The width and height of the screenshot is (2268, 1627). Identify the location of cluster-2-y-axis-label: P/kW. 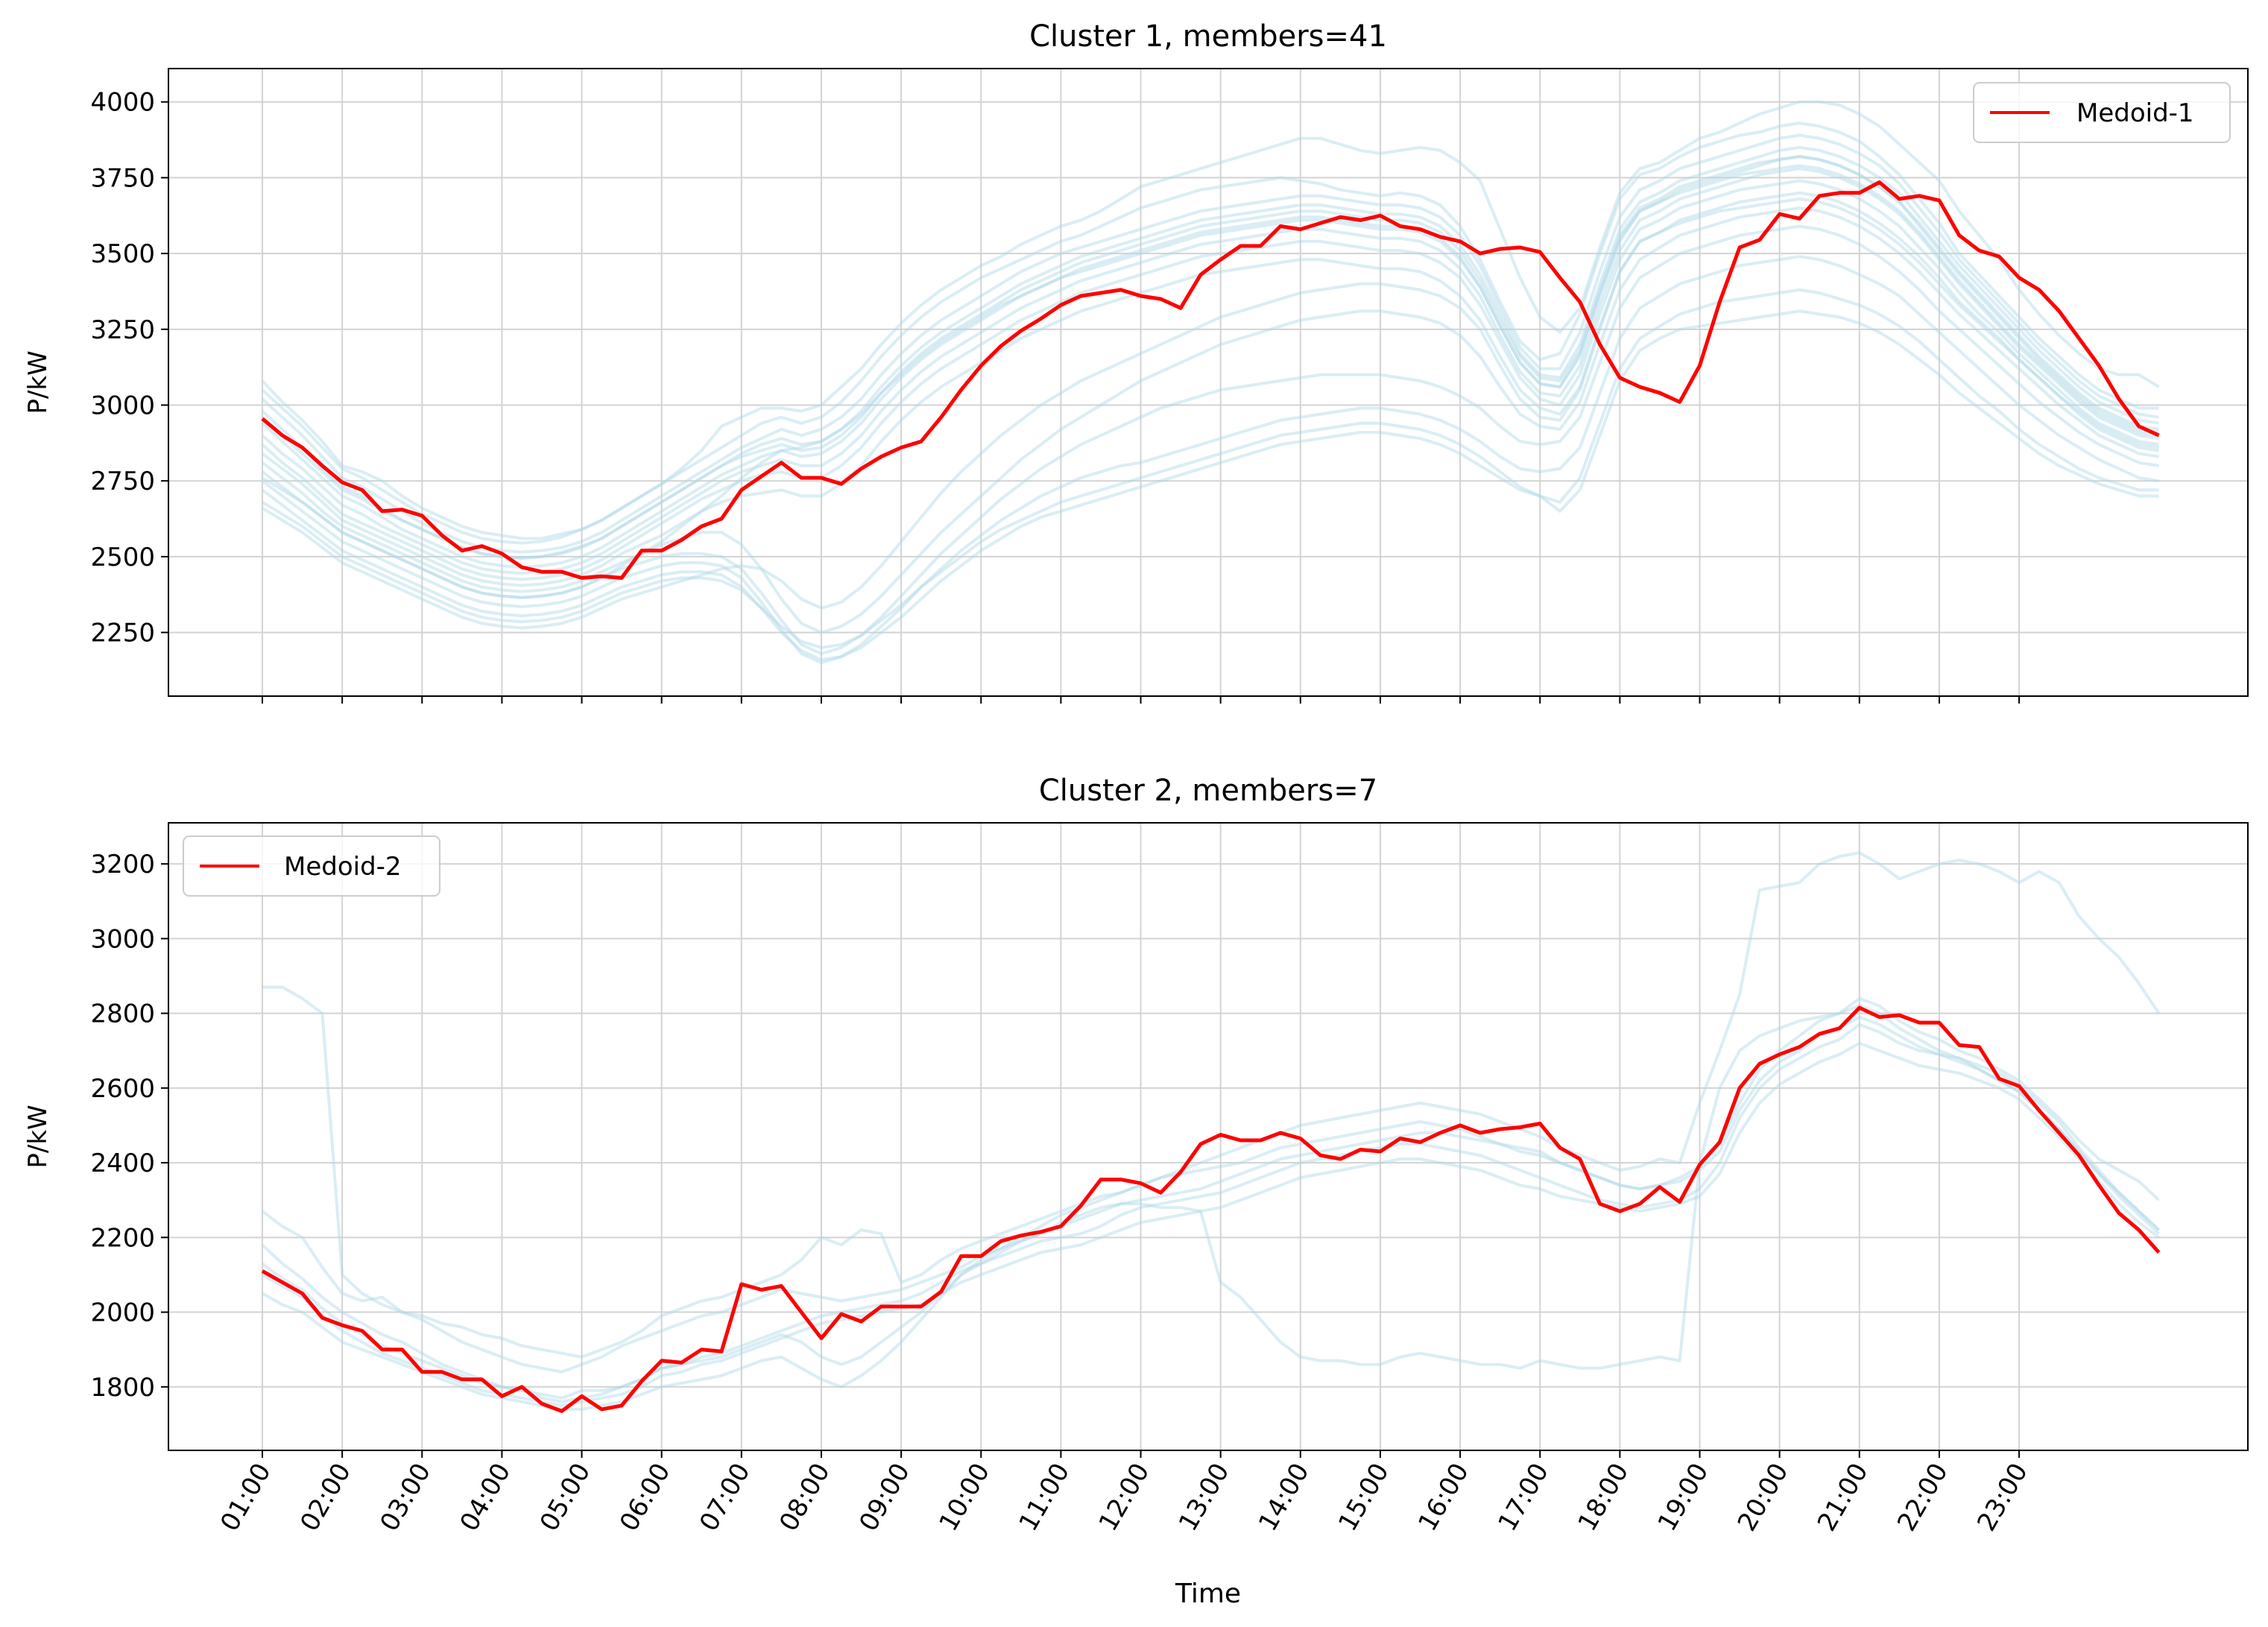
(38, 1136).